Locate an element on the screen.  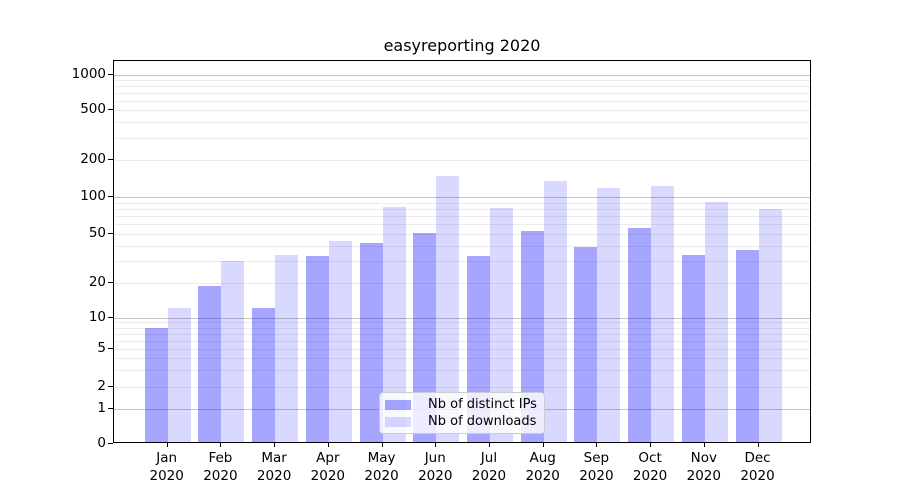
xtick-mark-aug is located at coordinates (543, 445).